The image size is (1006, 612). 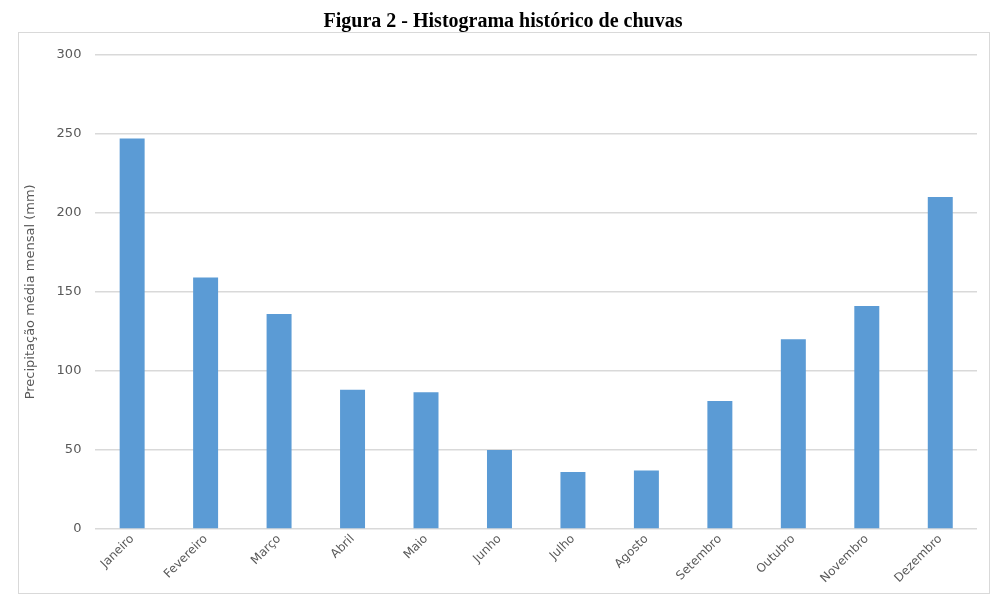 What do you see at coordinates (73, 449) in the screenshot?
I see `y-tick-label: 50` at bounding box center [73, 449].